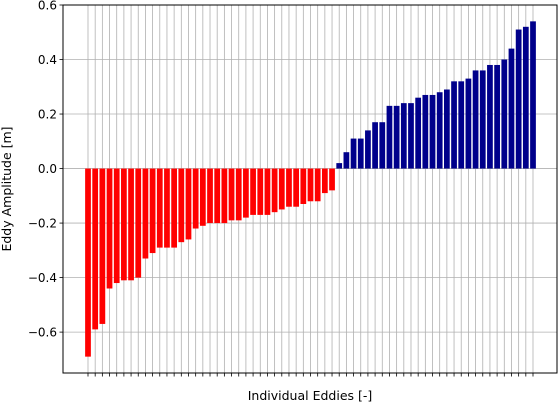 Image resolution: width=558 pixels, height=403 pixels. What do you see at coordinates (47, 114) in the screenshot?
I see `y-tick-label: 0.2` at bounding box center [47, 114].